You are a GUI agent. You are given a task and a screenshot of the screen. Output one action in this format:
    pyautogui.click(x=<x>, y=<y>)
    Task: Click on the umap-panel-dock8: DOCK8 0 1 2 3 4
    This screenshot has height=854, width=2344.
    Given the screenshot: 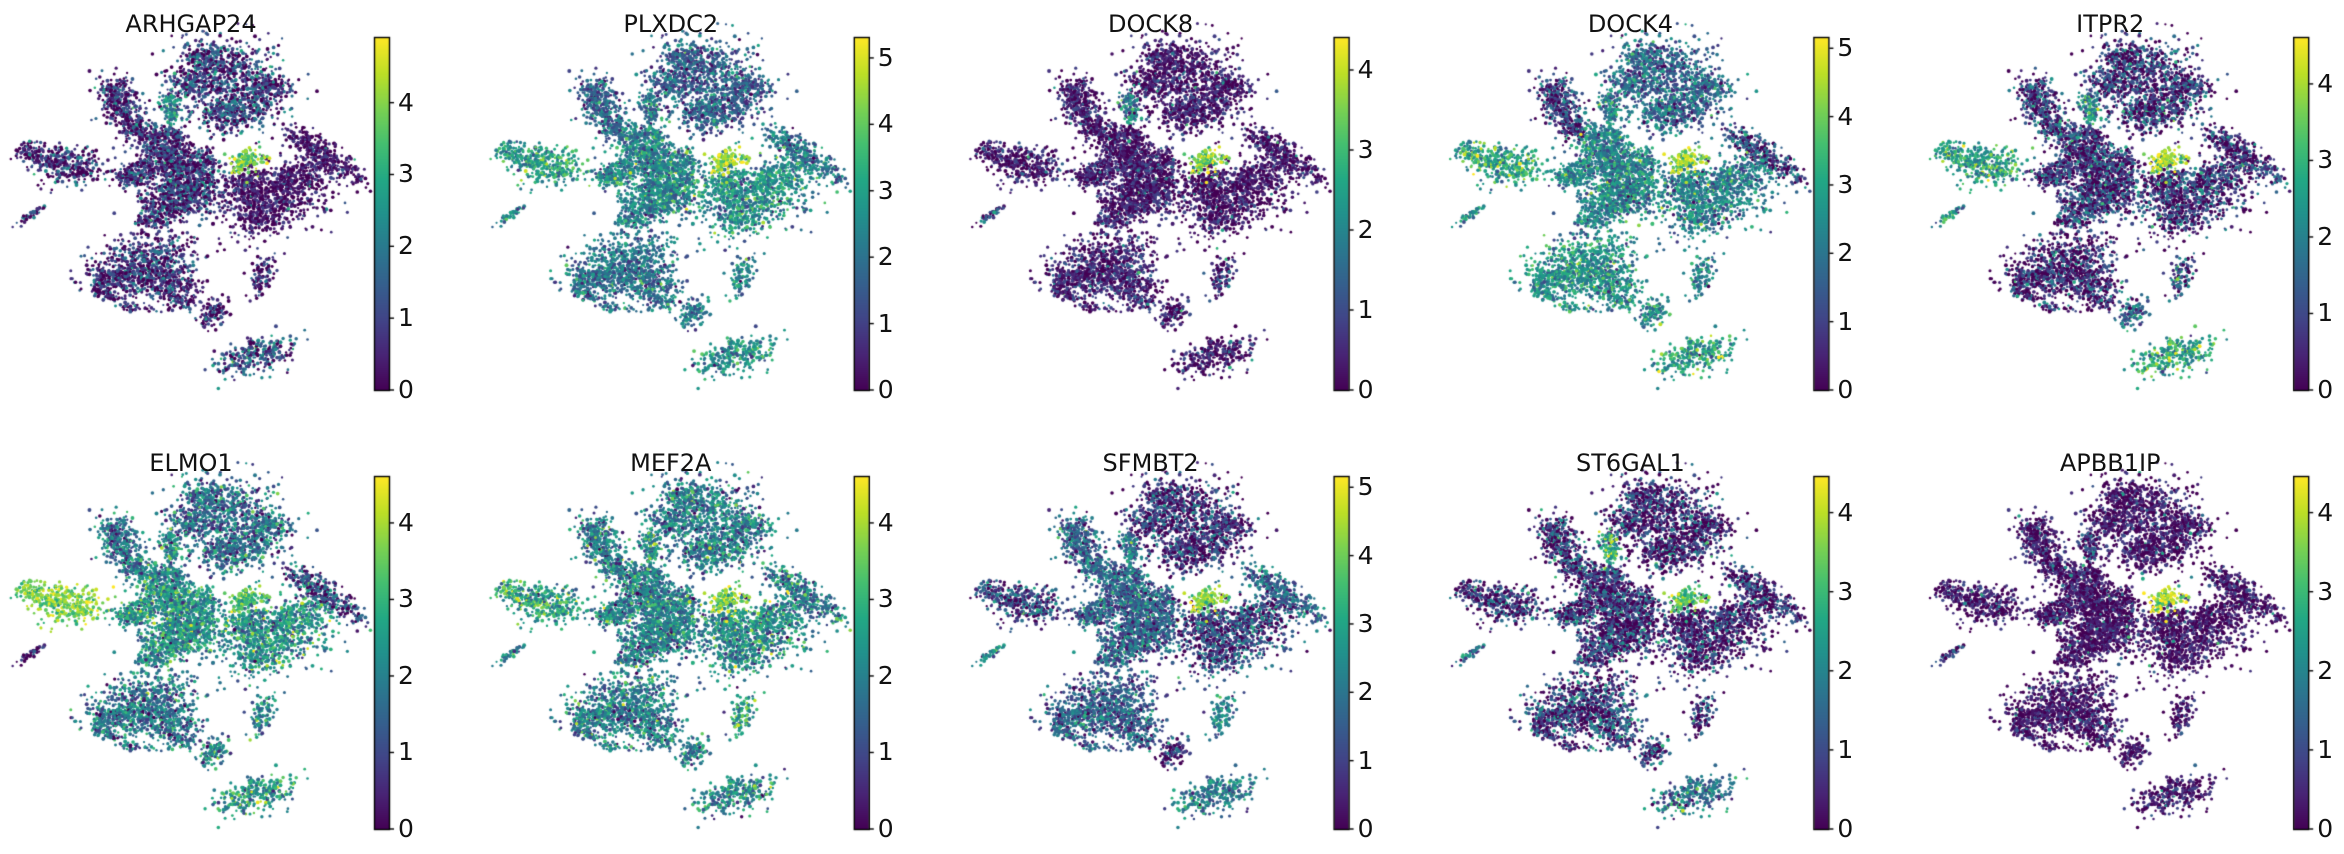 What is the action you would take?
    pyautogui.click(x=1172, y=213)
    